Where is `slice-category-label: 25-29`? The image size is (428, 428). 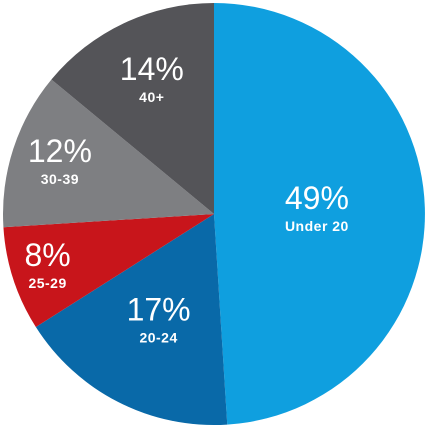 slice-category-label: 25-29 is located at coordinates (47, 283).